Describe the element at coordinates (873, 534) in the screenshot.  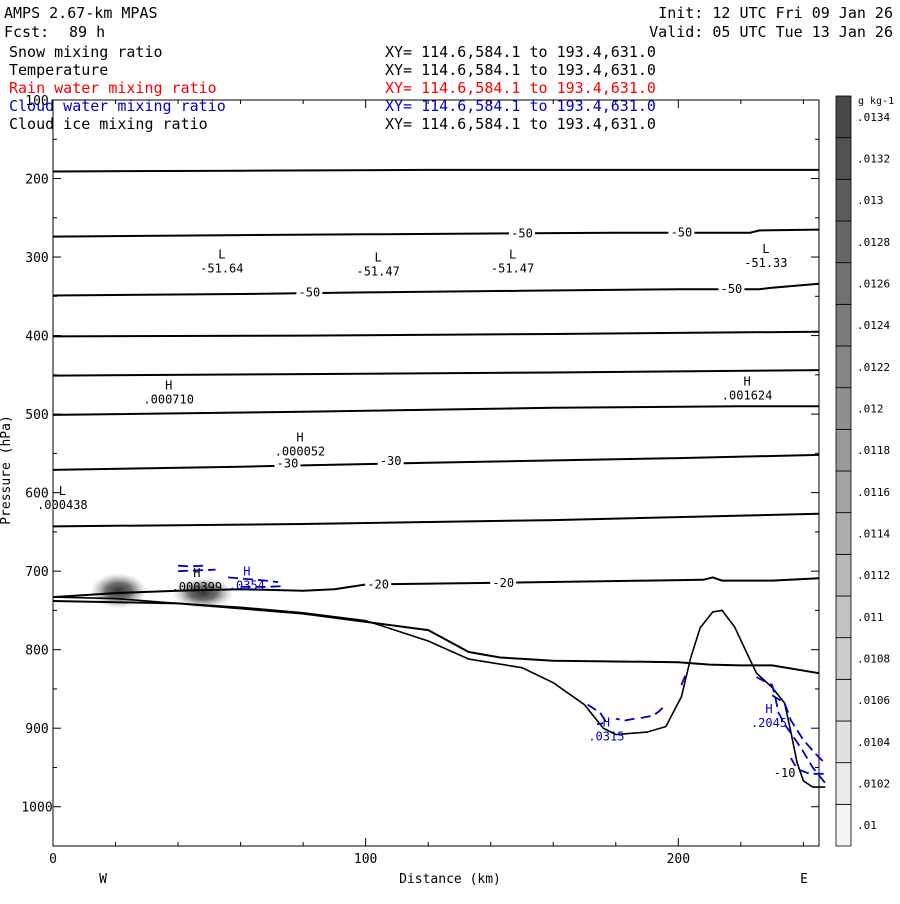
I see `colorbar-level: .0114` at that location.